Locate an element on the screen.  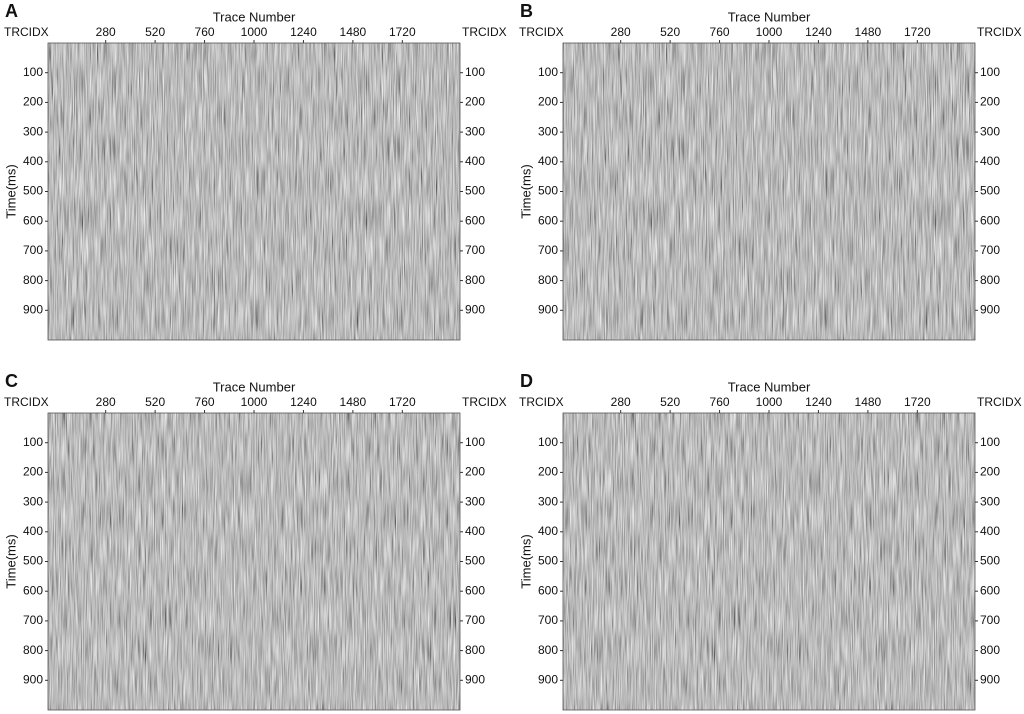
panel-label: C is located at coordinates (11, 381).